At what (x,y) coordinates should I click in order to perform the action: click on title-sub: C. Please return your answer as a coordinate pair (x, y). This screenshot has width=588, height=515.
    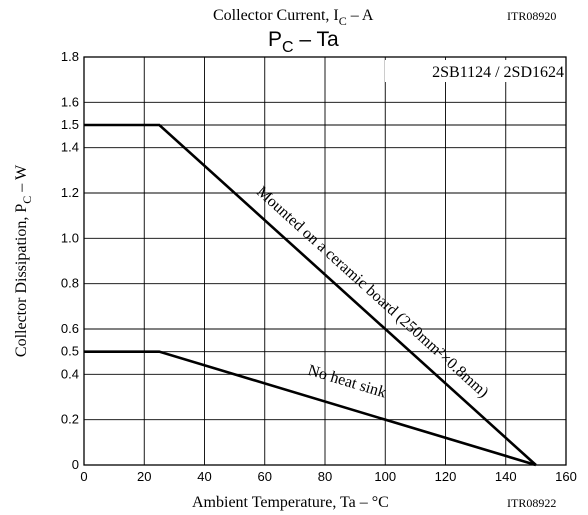
    Looking at the image, I should click on (288, 47).